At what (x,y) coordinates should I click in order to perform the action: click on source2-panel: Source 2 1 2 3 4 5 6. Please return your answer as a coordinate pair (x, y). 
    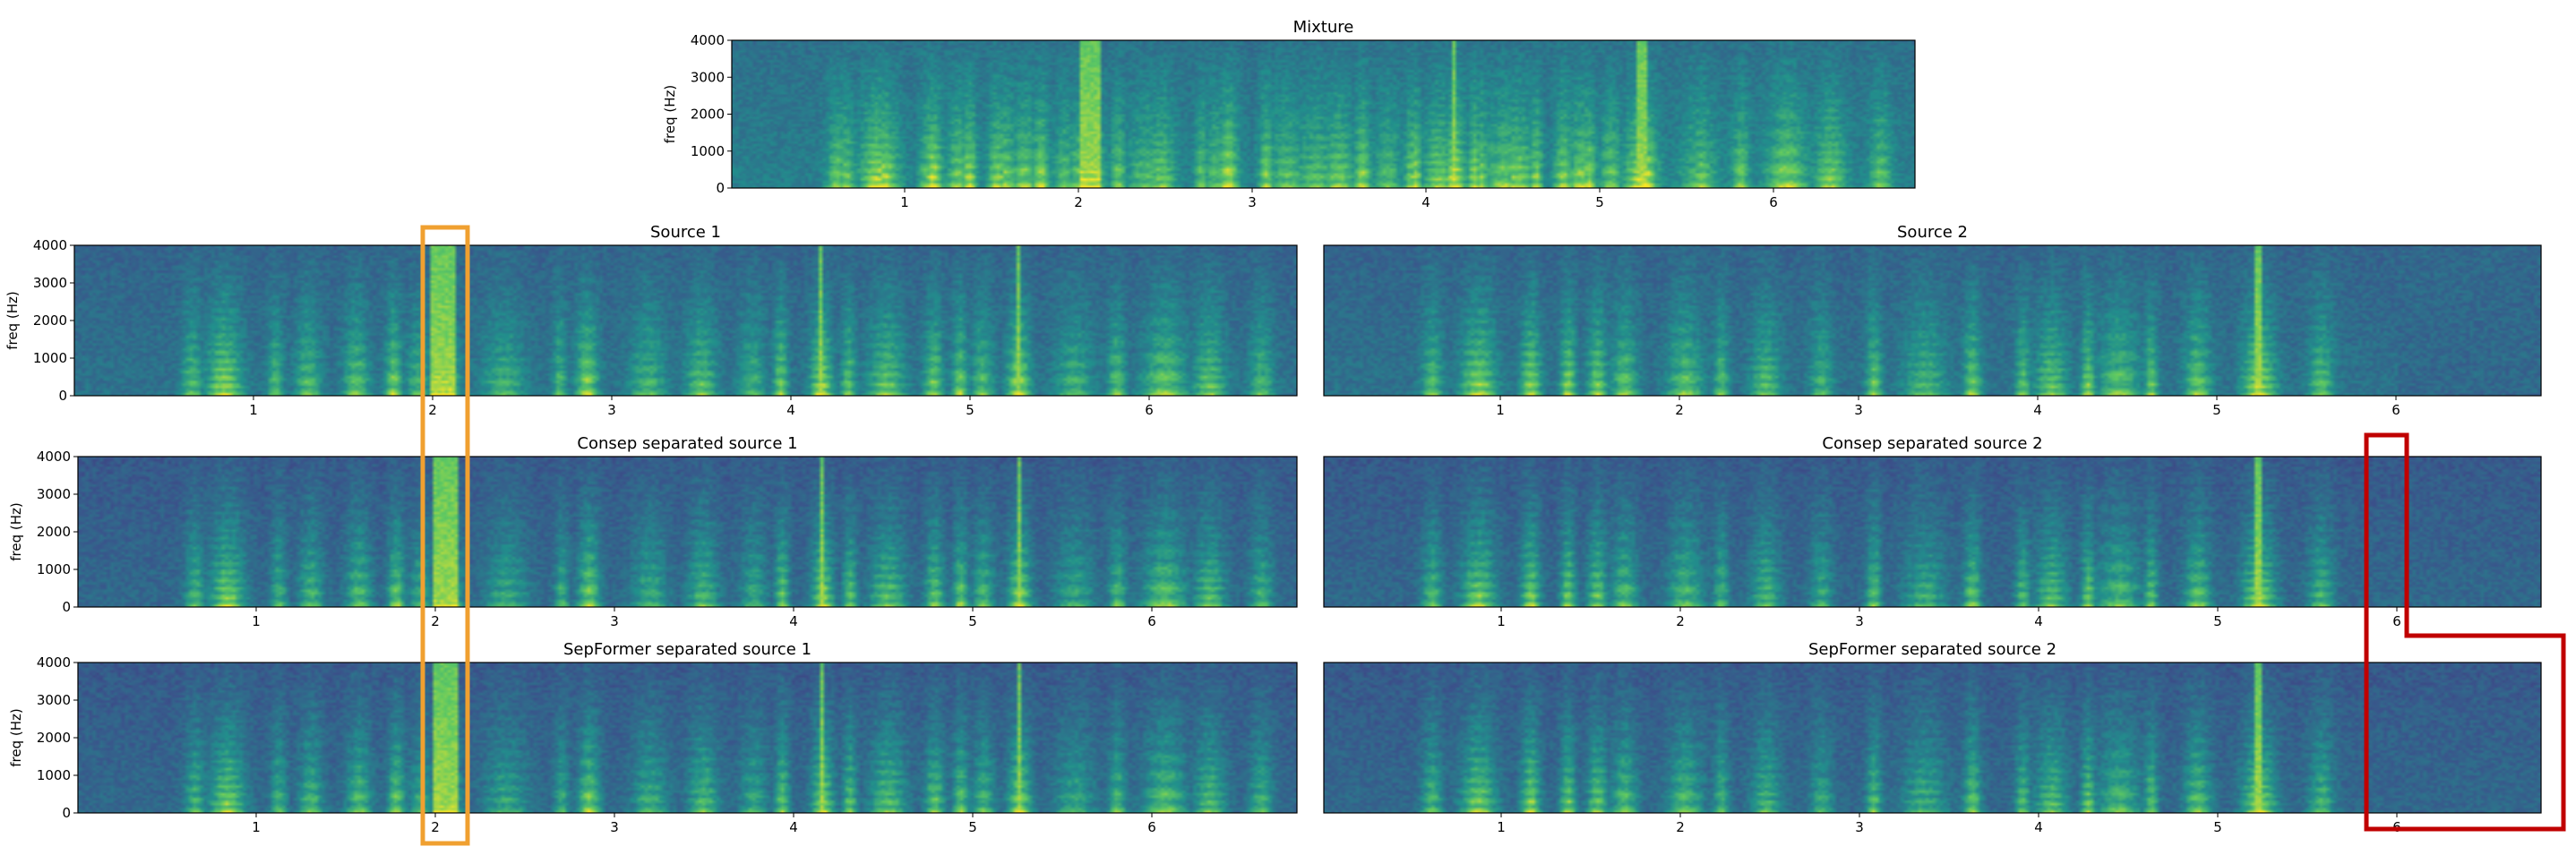
    Looking at the image, I should click on (1932, 320).